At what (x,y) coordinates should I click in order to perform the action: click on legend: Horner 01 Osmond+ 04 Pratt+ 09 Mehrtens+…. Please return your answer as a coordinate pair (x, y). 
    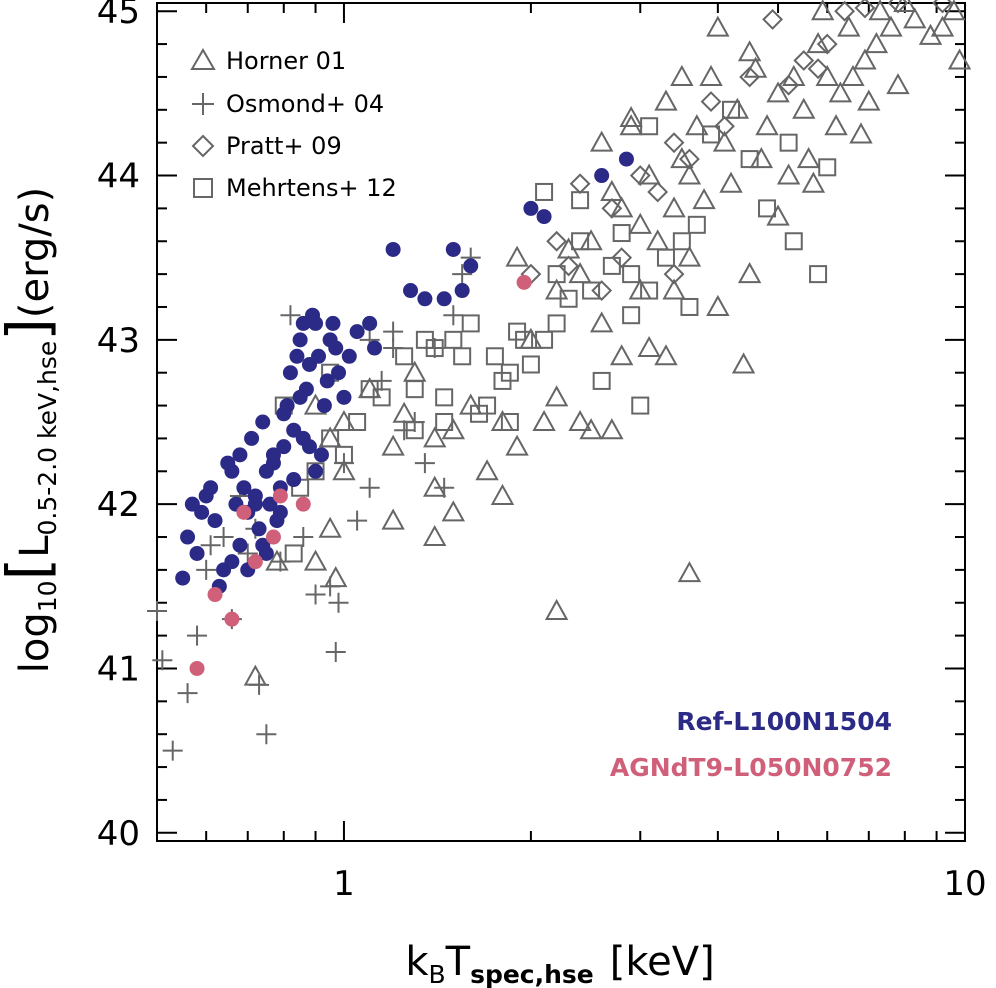
    Looking at the image, I should click on (293, 124).